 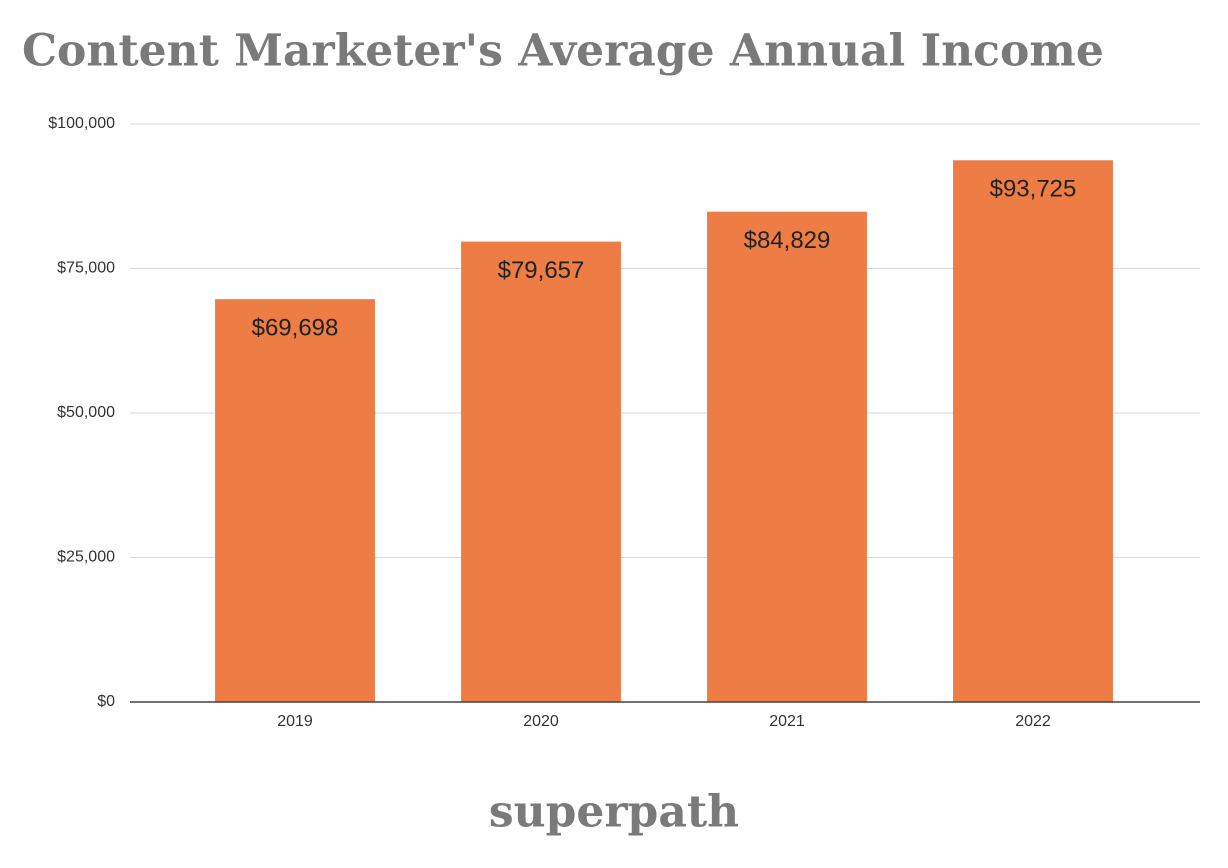 What do you see at coordinates (787, 721) in the screenshot?
I see `x-tick-label: 2021` at bounding box center [787, 721].